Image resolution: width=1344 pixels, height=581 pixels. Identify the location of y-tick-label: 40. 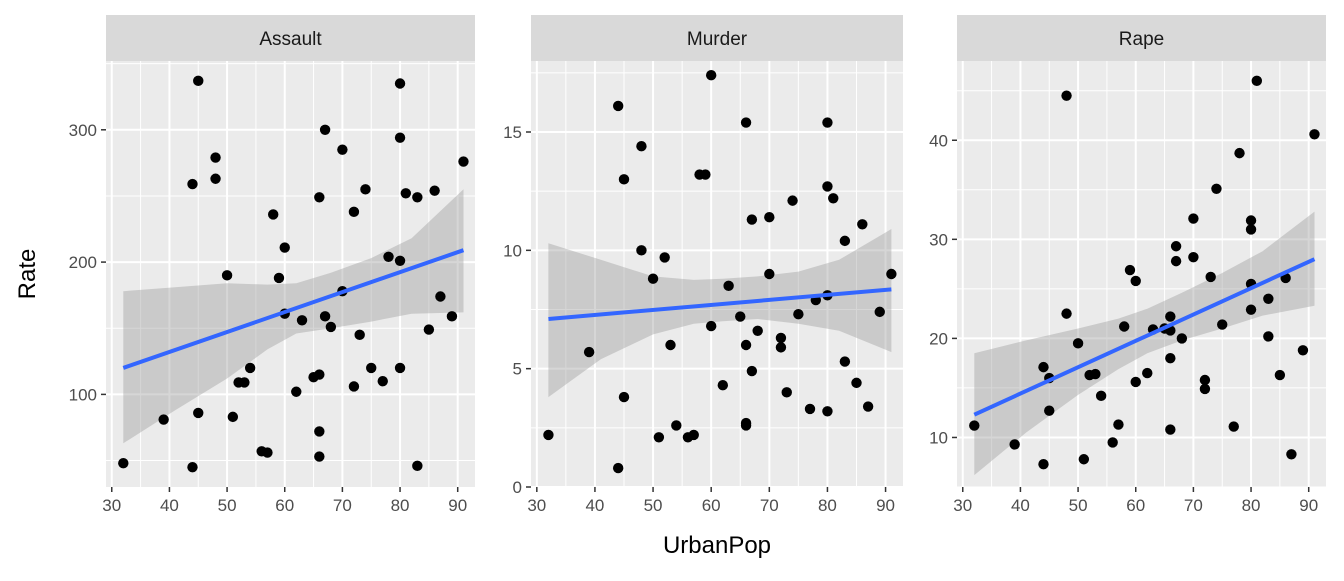
(938, 140).